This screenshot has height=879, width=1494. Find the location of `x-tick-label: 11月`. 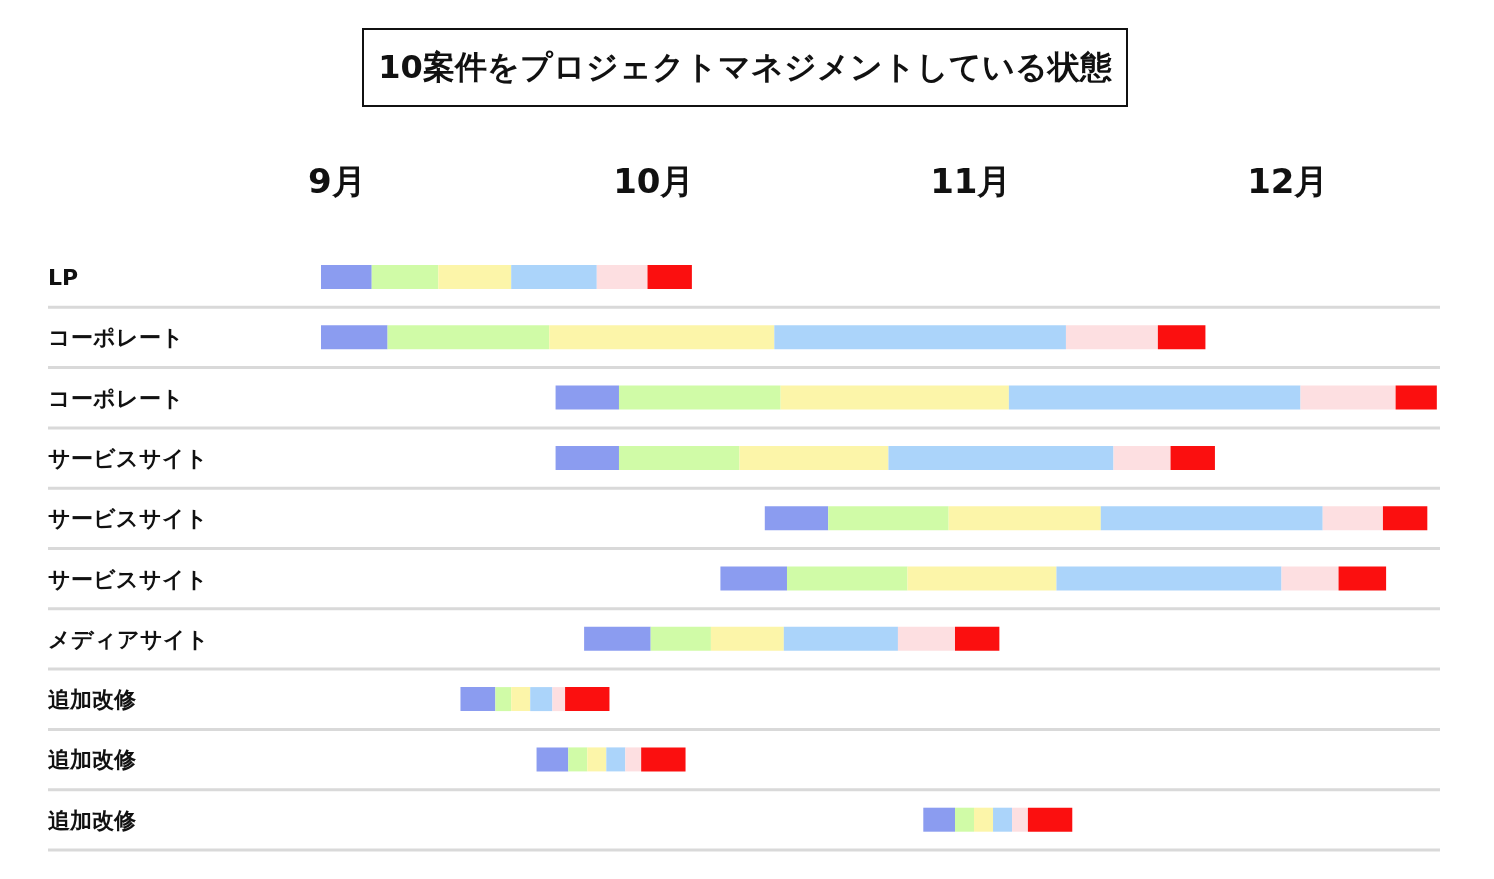

x-tick-label: 11月 is located at coordinates (971, 181).